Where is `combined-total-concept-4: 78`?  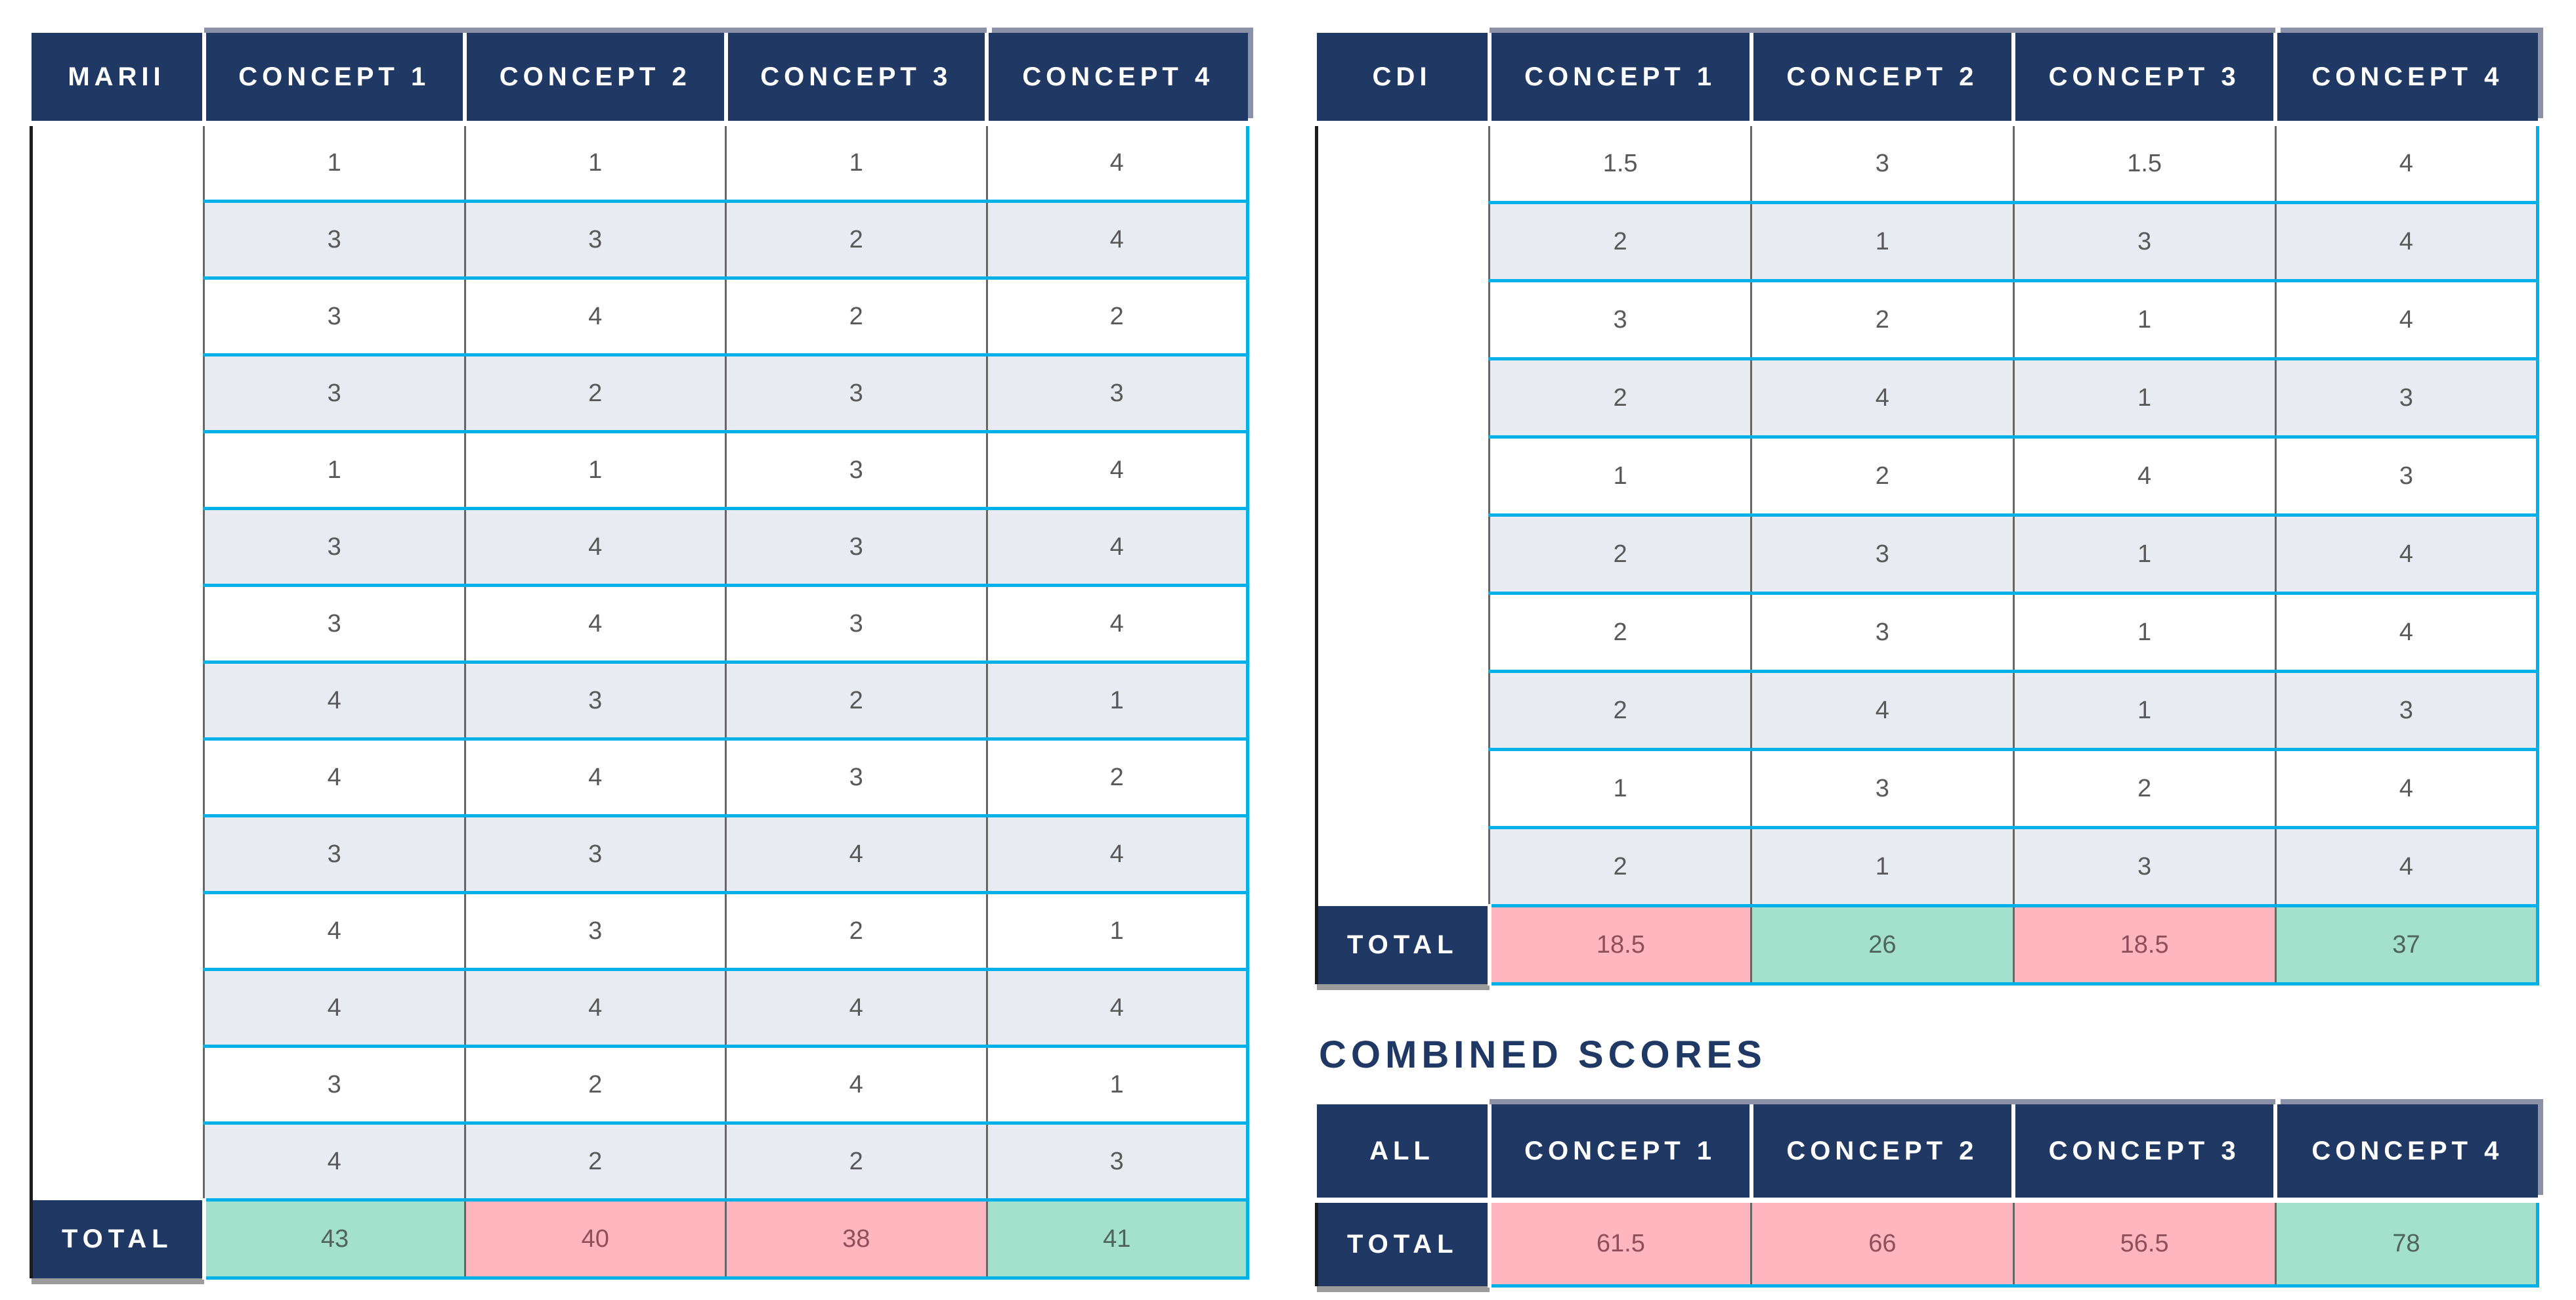
combined-total-concept-4: 78 is located at coordinates (2407, 1243).